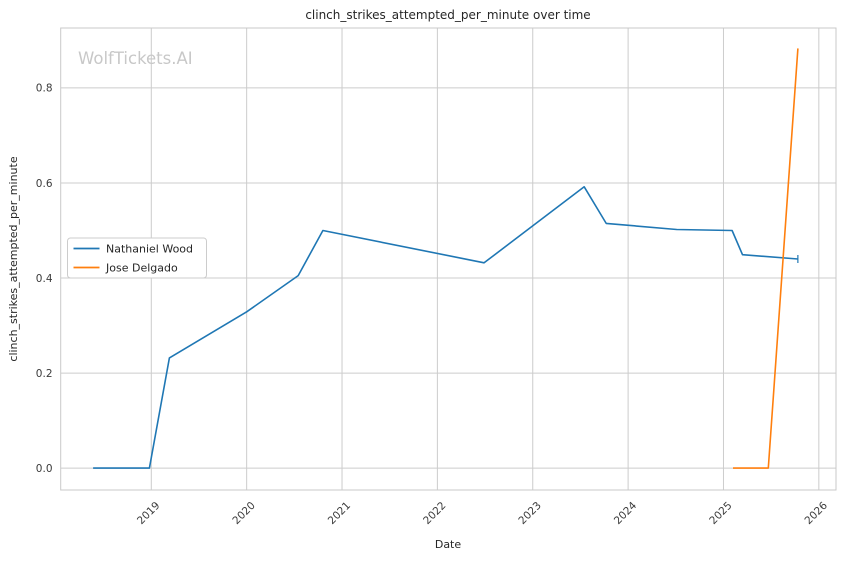 This screenshot has height=561, width=844. Describe the element at coordinates (44, 374) in the screenshot. I see `y-tick-label: 0.2` at that location.